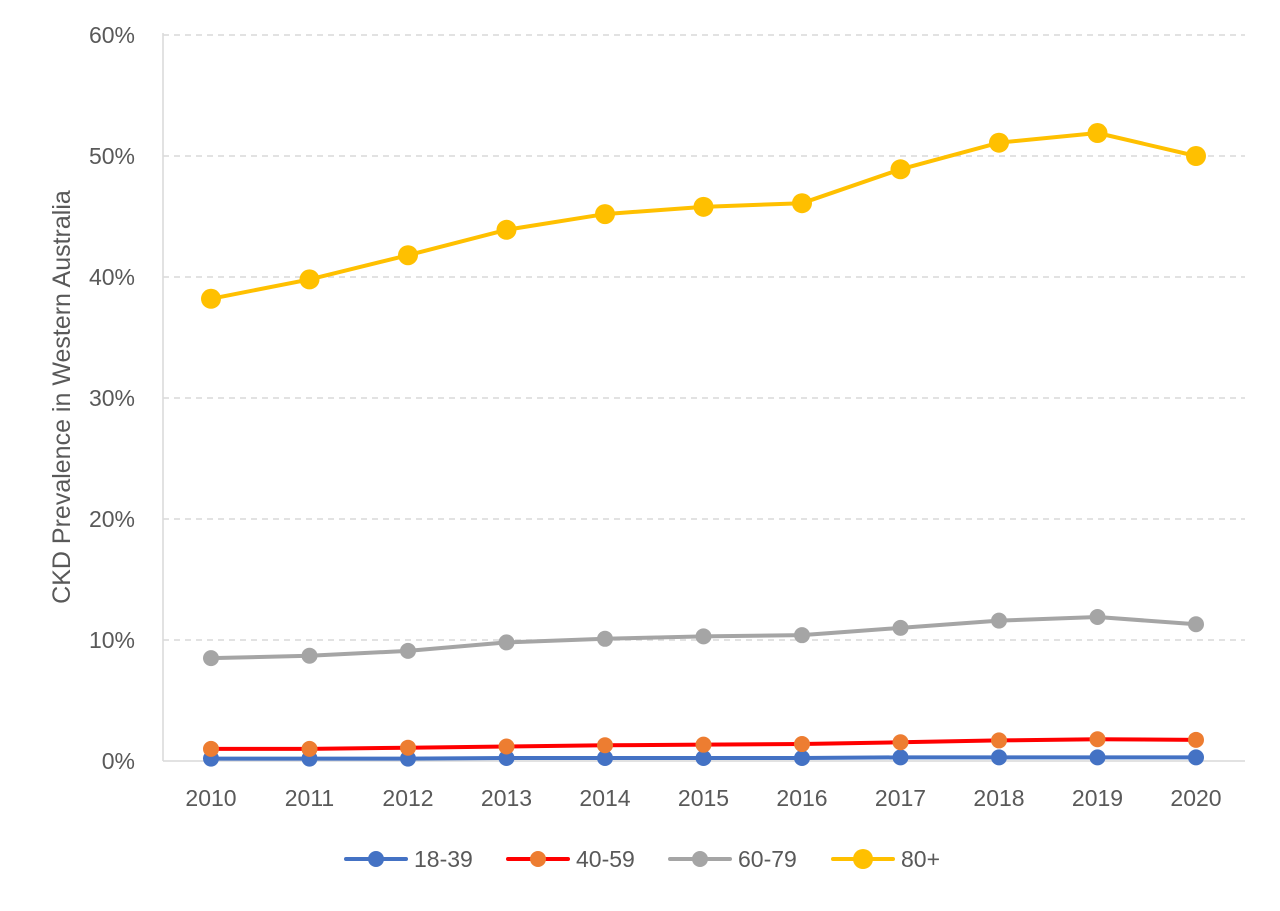 The width and height of the screenshot is (1280, 911). I want to click on y-tick-label: 10%, so click(112, 640).